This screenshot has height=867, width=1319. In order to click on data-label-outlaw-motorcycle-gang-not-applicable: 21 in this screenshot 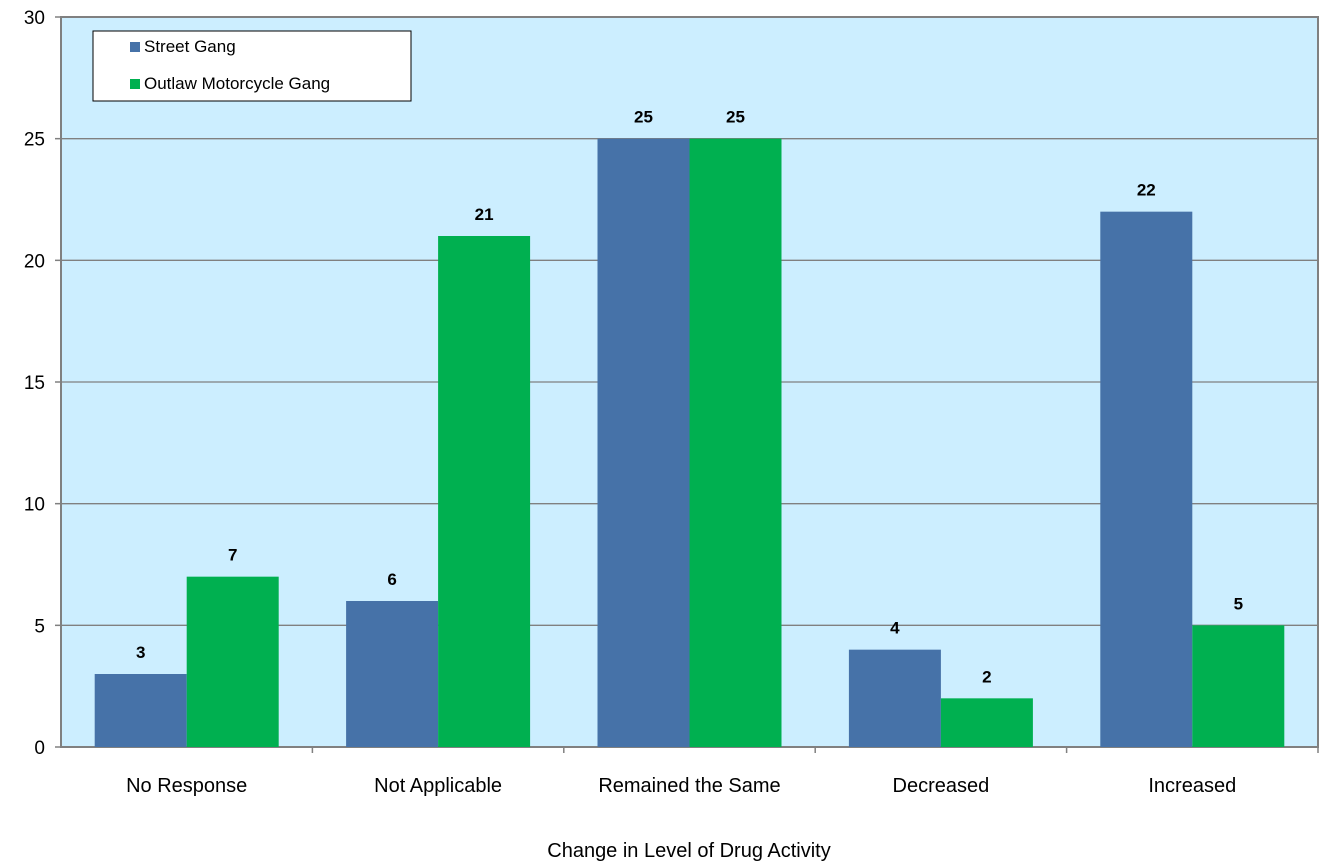, I will do `click(484, 214)`.